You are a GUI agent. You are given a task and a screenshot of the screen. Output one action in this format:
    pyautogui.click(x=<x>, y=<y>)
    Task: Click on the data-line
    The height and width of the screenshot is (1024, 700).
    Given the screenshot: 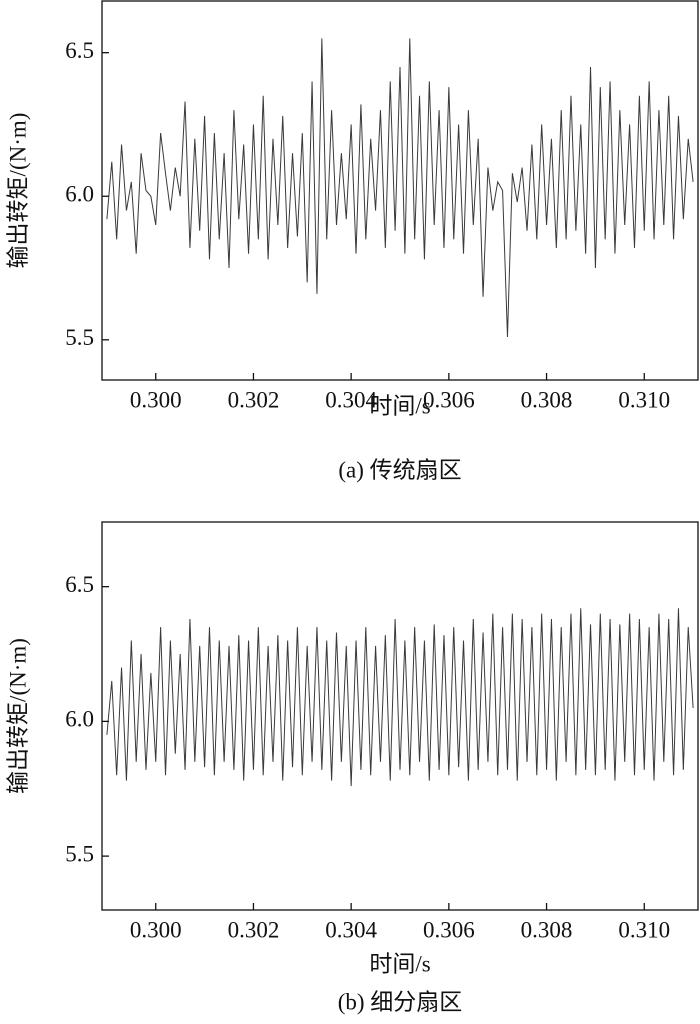 What is the action you would take?
    pyautogui.click(x=400, y=697)
    